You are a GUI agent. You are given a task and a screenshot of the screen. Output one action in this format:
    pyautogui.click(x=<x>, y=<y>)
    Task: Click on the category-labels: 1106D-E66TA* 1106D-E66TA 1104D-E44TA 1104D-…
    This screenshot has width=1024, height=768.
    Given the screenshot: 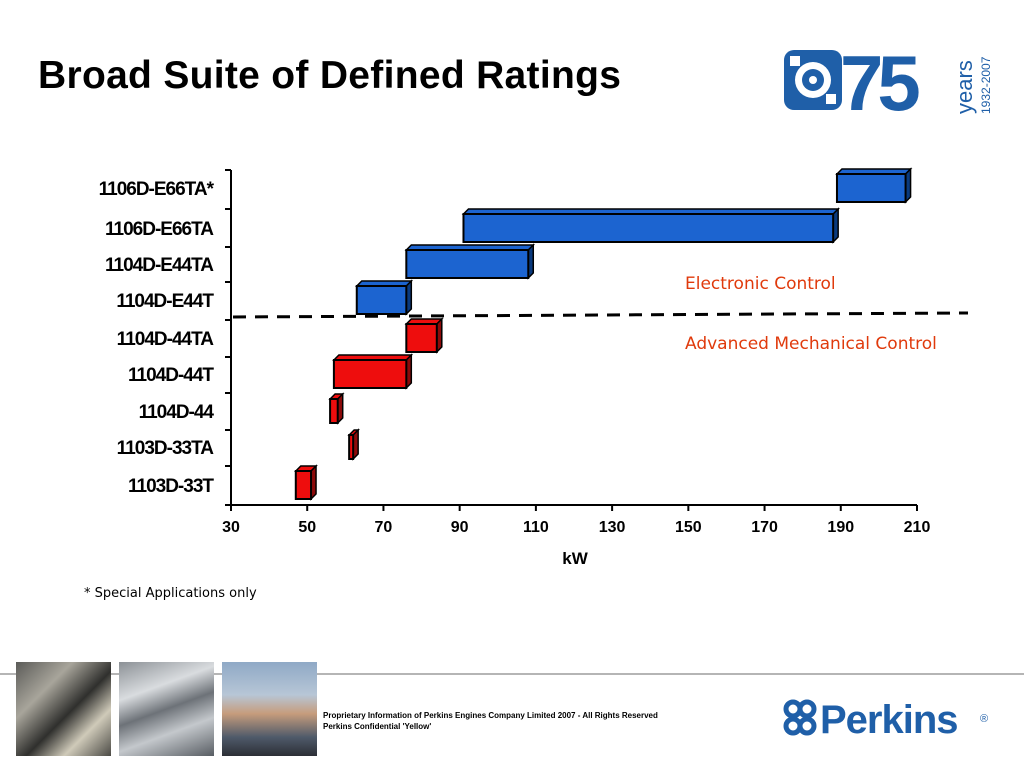 What is the action you would take?
    pyautogui.click(x=157, y=338)
    